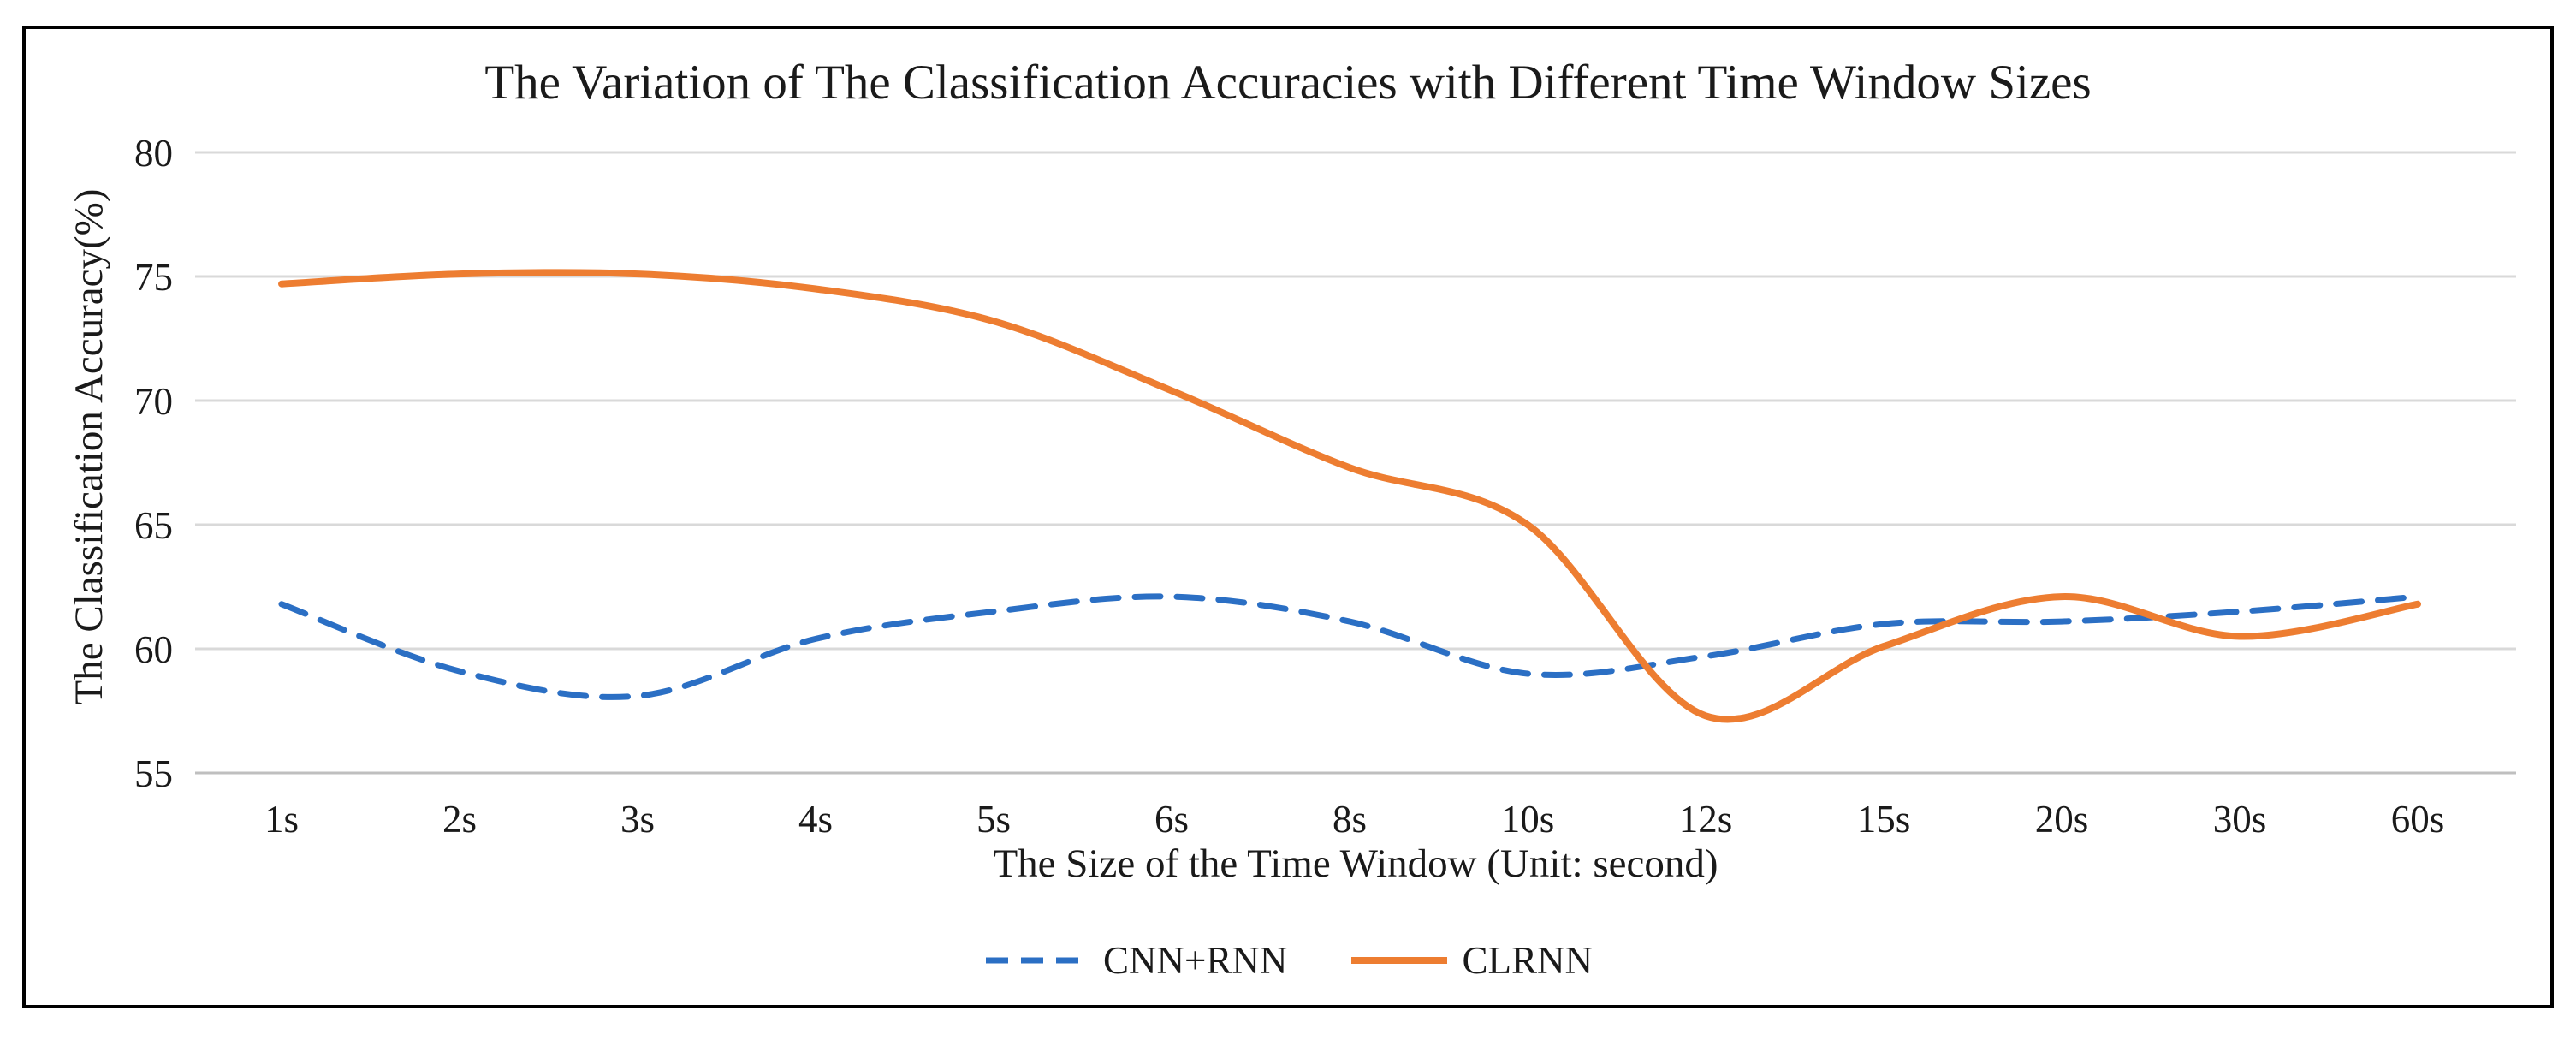  Describe the element at coordinates (1884, 819) in the screenshot. I see `x-tick-label: 15s` at that location.